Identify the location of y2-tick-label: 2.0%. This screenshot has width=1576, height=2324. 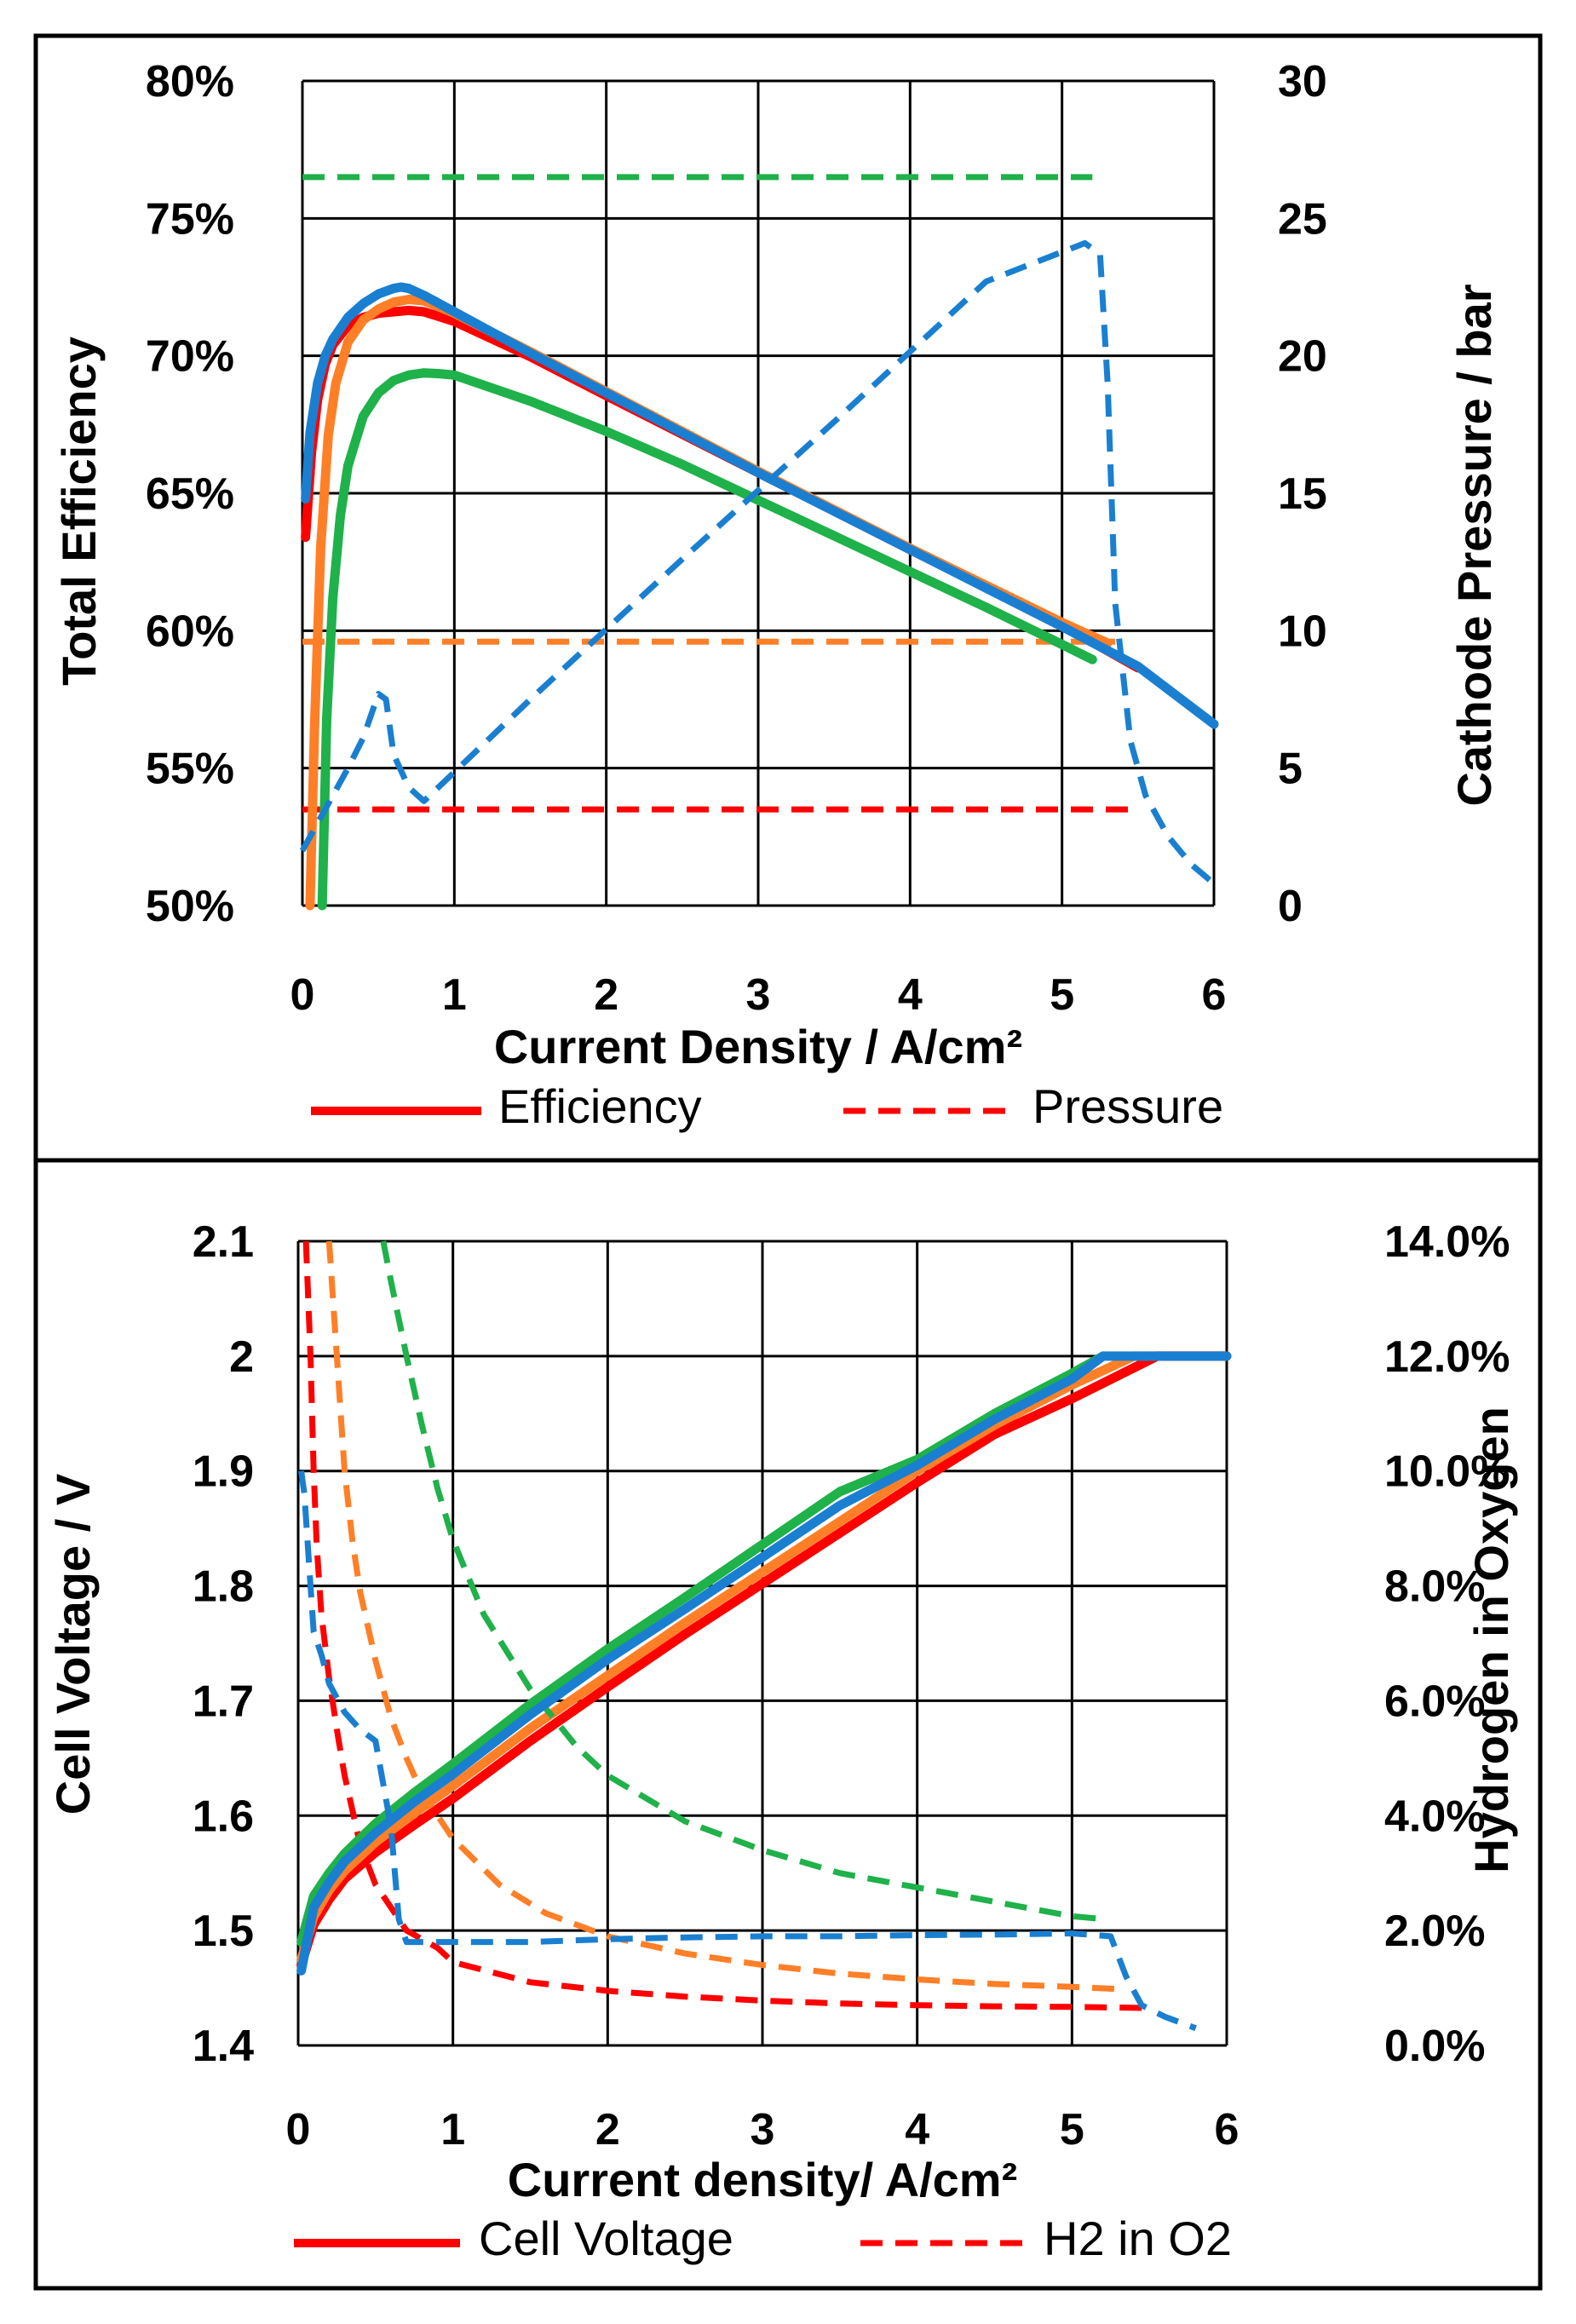
(1435, 1931).